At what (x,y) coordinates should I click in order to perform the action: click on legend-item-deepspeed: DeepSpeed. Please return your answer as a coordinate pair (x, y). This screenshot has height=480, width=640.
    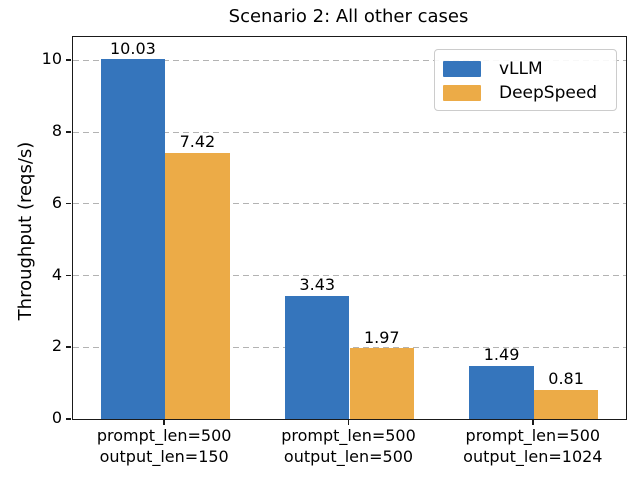
    Looking at the image, I should click on (529, 93).